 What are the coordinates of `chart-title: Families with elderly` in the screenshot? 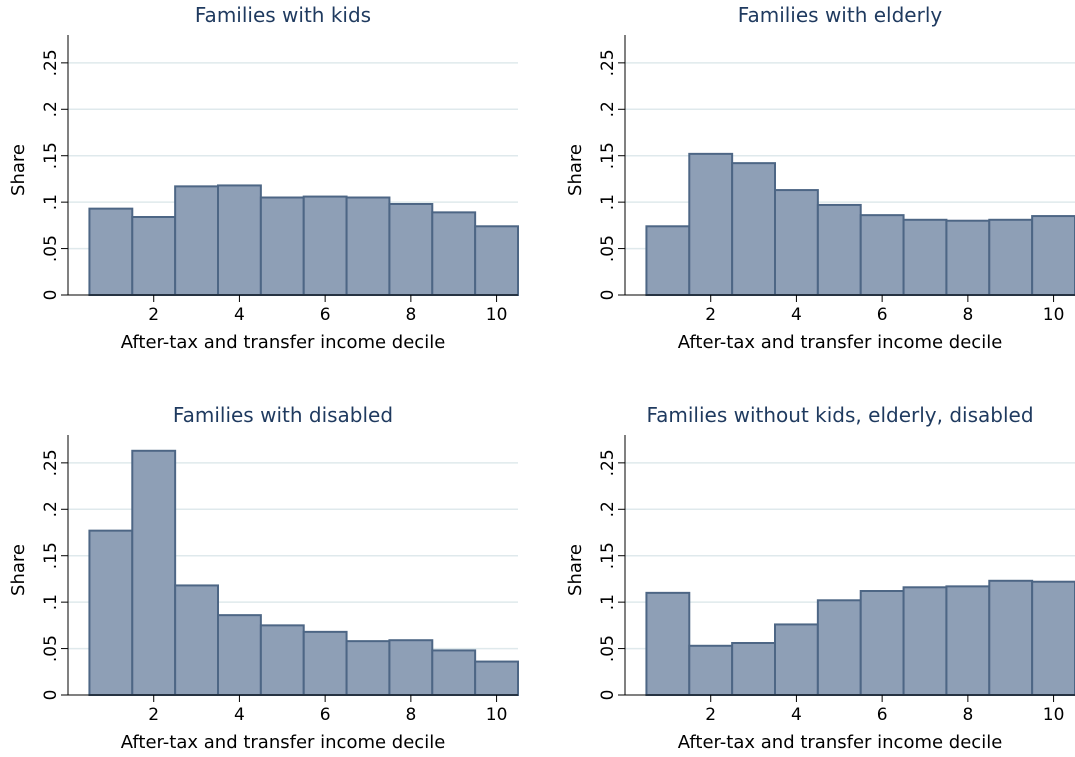 It's located at (840, 15).